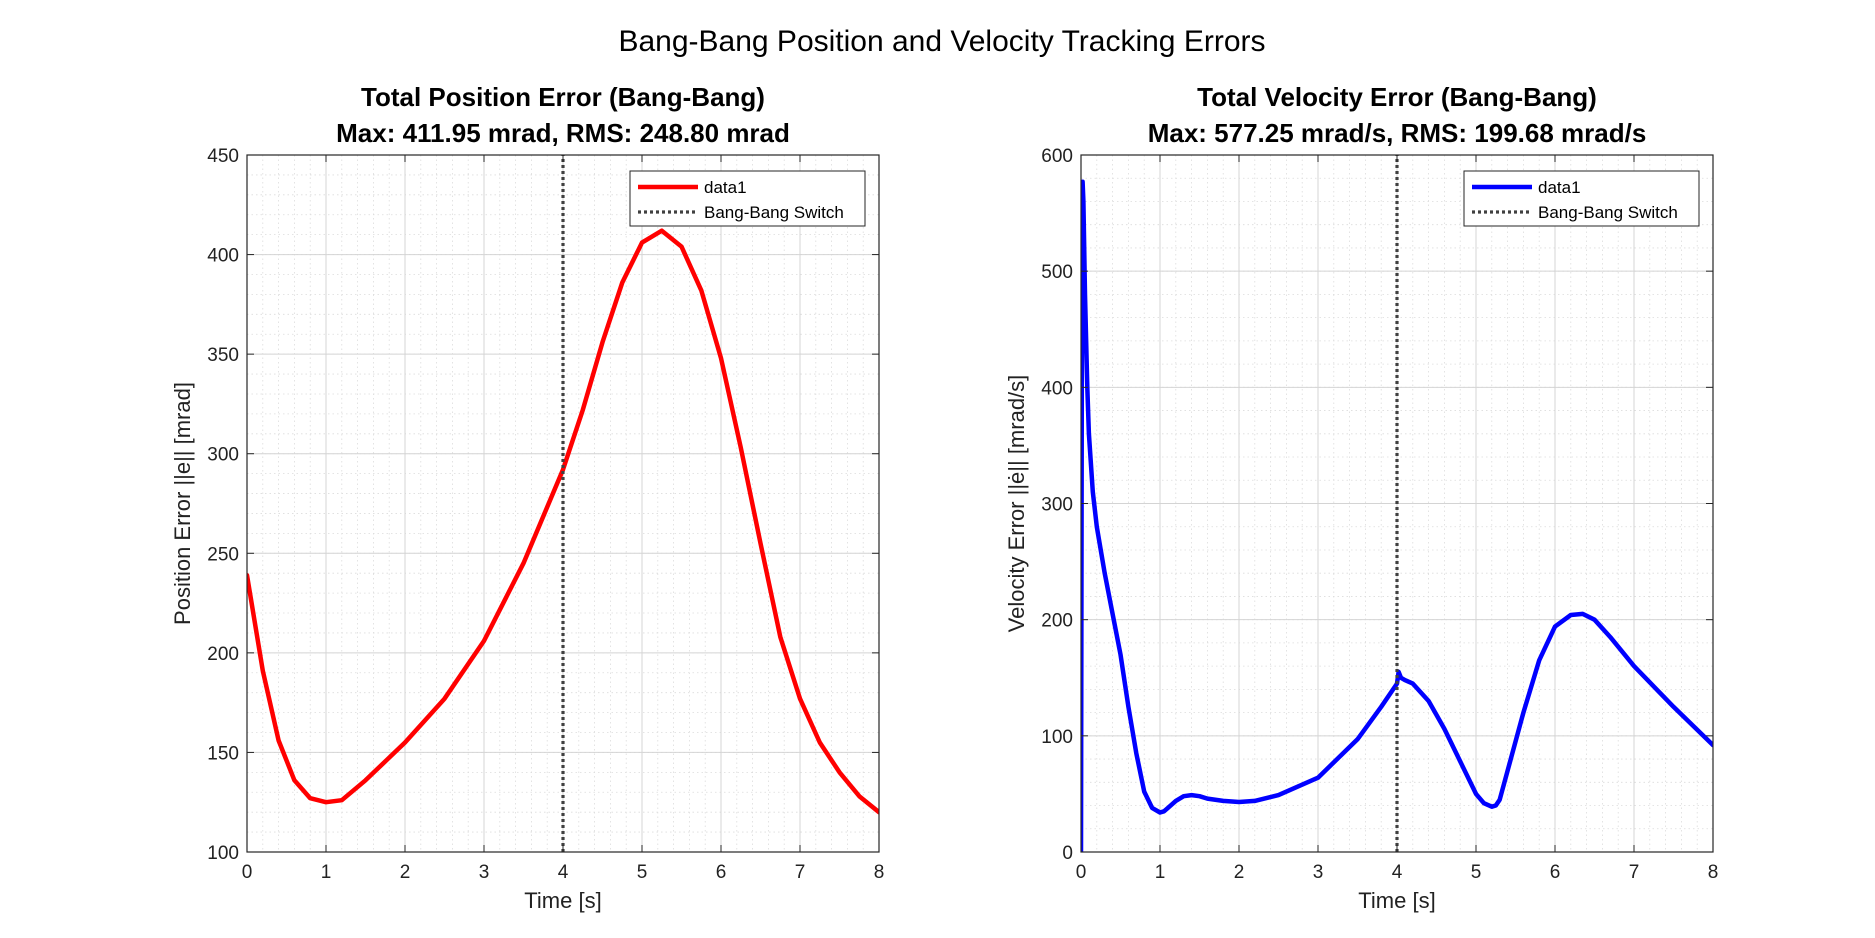 The width and height of the screenshot is (1875, 938). I want to click on y-tick-label: 600, so click(1057, 156).